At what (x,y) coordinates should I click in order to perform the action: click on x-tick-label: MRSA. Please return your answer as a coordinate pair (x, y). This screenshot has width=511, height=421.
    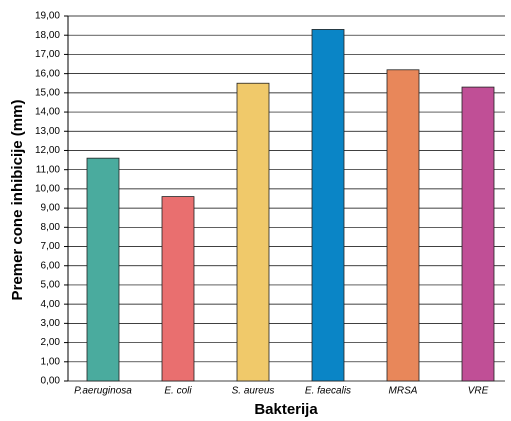
    Looking at the image, I should click on (403, 391).